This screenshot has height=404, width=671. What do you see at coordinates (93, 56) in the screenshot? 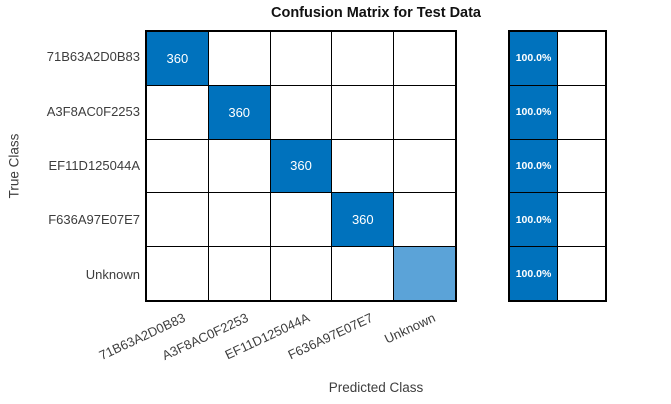
I see `y-tick-label: 71B63A2D0B83` at bounding box center [93, 56].